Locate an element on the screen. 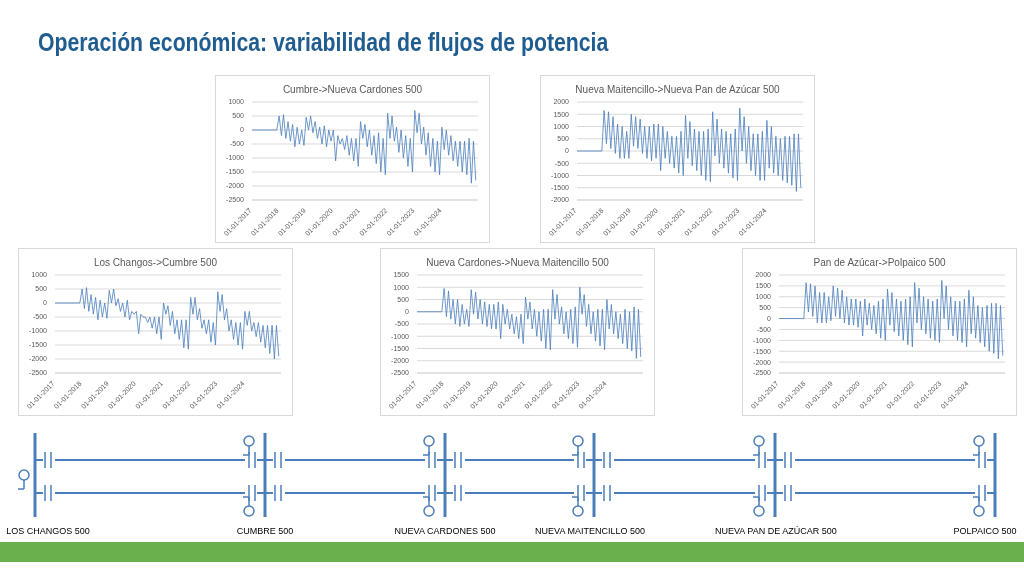  chart-title: Los Changos->Cumbre 500 is located at coordinates (155, 263).